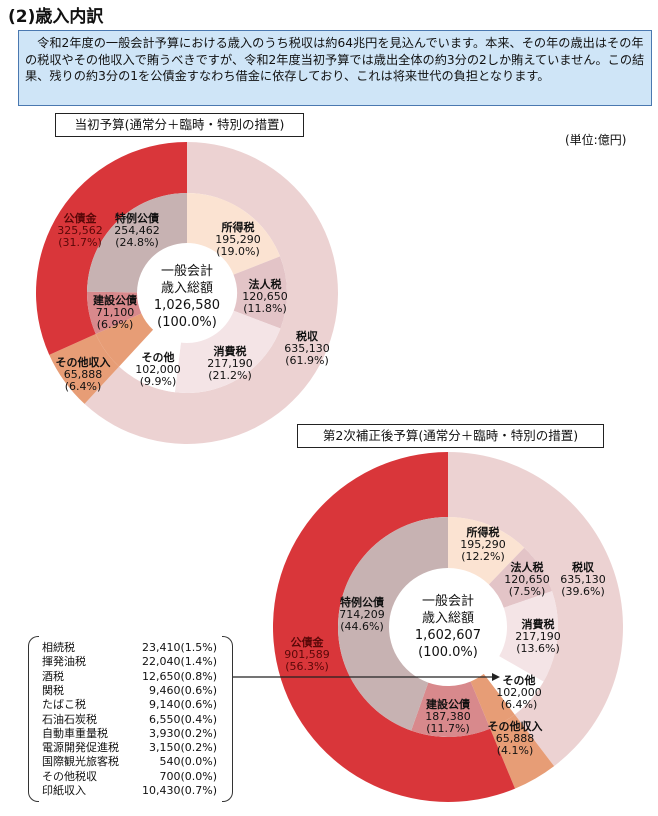  I want to click on label-value: 714,209, so click(362, 614).